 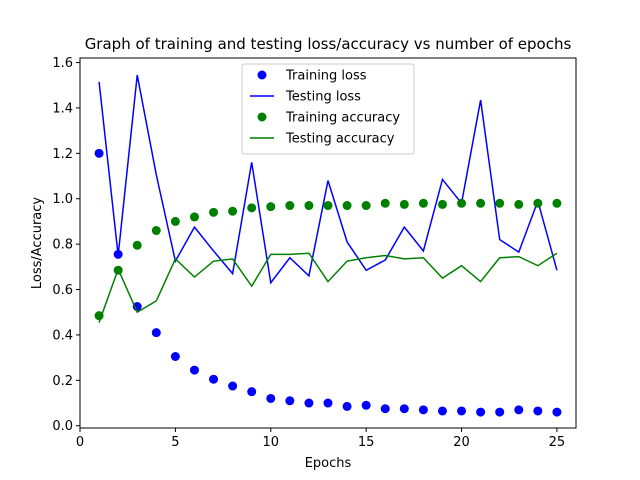 I want to click on y-axis-label: Loss/Accuracy, so click(x=37, y=243).